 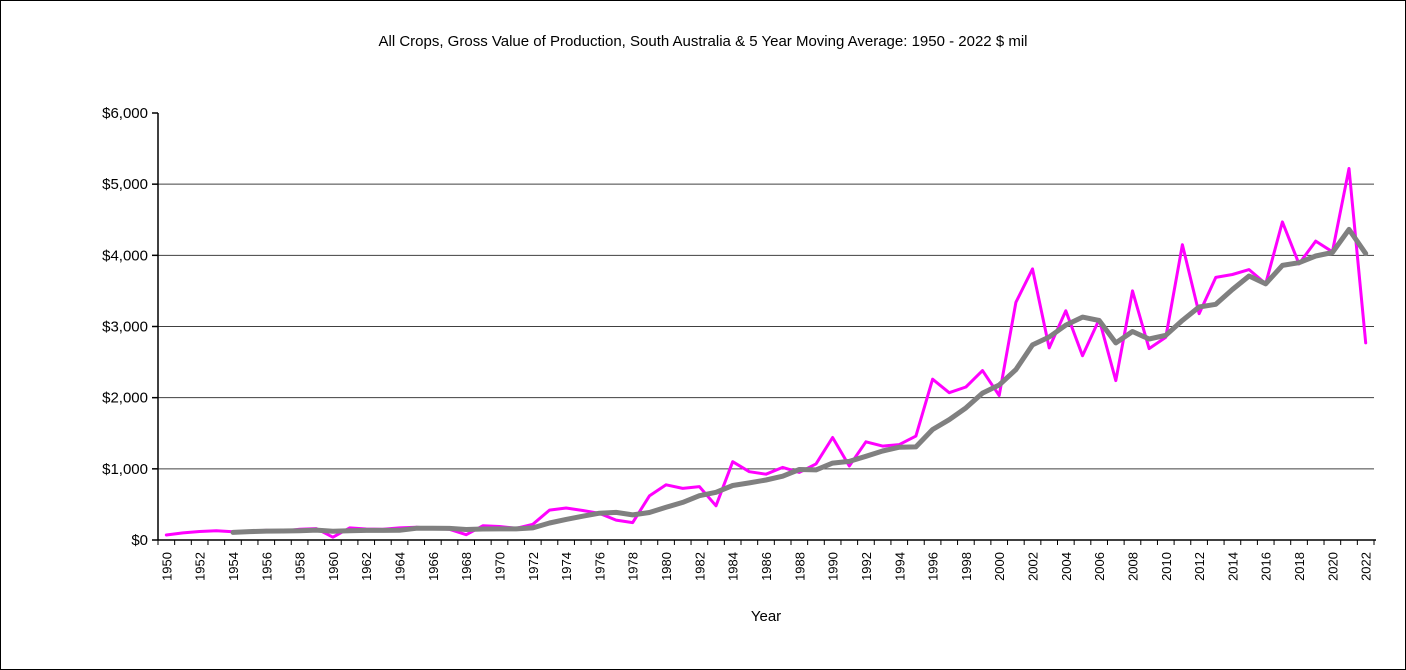 I want to click on x-tick-label: 1964, so click(x=400, y=566).